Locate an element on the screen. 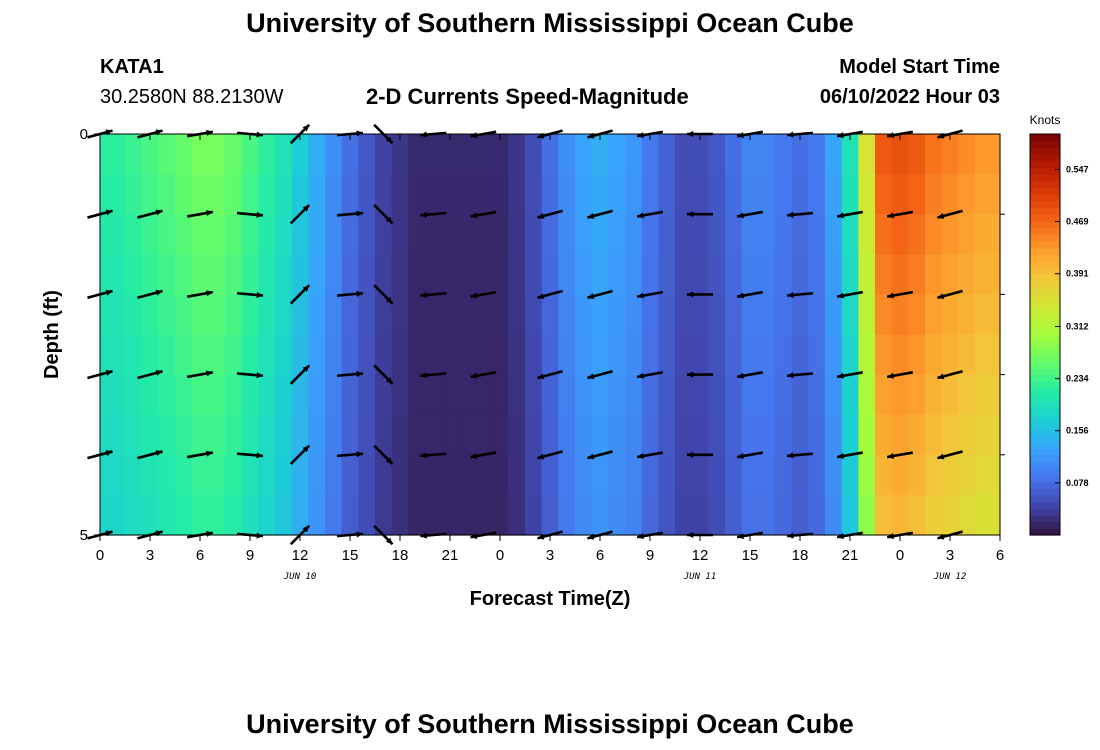 This screenshot has width=1100, height=750. colorbar-tick-label: 0.078 is located at coordinates (1077, 483).